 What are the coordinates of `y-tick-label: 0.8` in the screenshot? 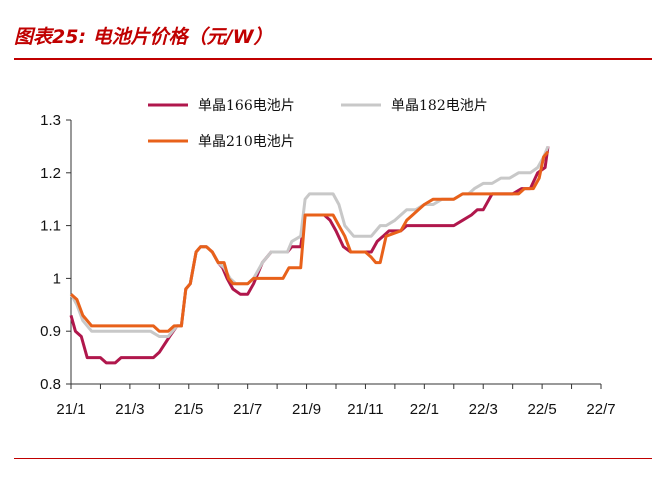 It's located at (50, 384).